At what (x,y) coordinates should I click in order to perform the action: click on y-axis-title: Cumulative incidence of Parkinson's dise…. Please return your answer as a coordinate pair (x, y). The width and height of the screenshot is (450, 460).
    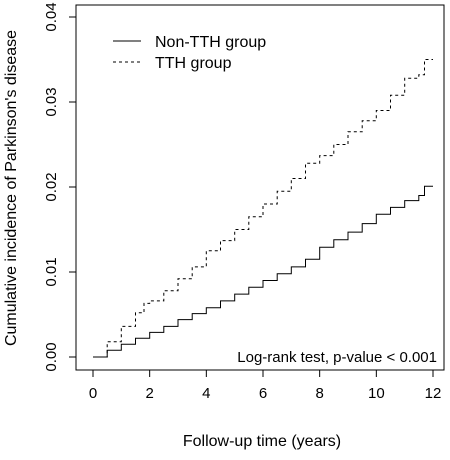
    Looking at the image, I should click on (11, 188).